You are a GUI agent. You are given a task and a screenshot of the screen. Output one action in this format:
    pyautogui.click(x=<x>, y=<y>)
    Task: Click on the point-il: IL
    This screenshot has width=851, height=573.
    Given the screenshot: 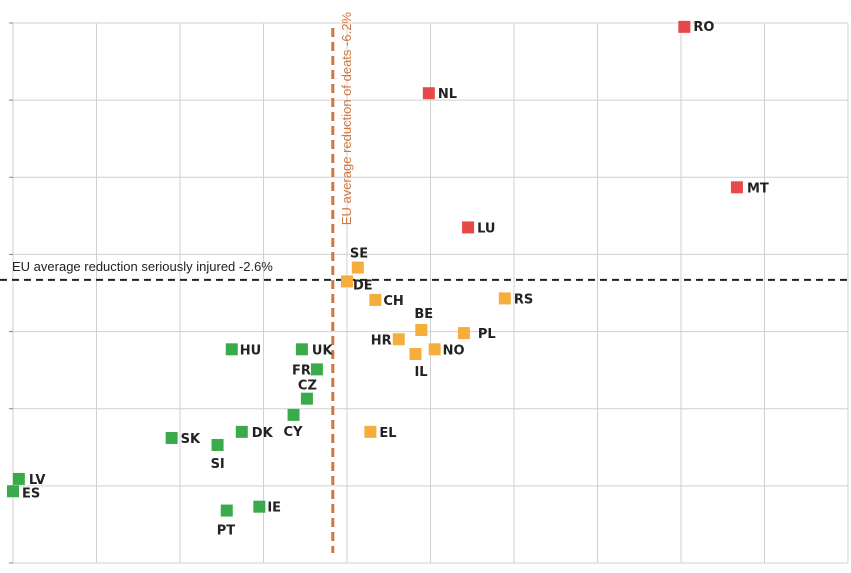 What is the action you would take?
    pyautogui.click(x=418, y=363)
    